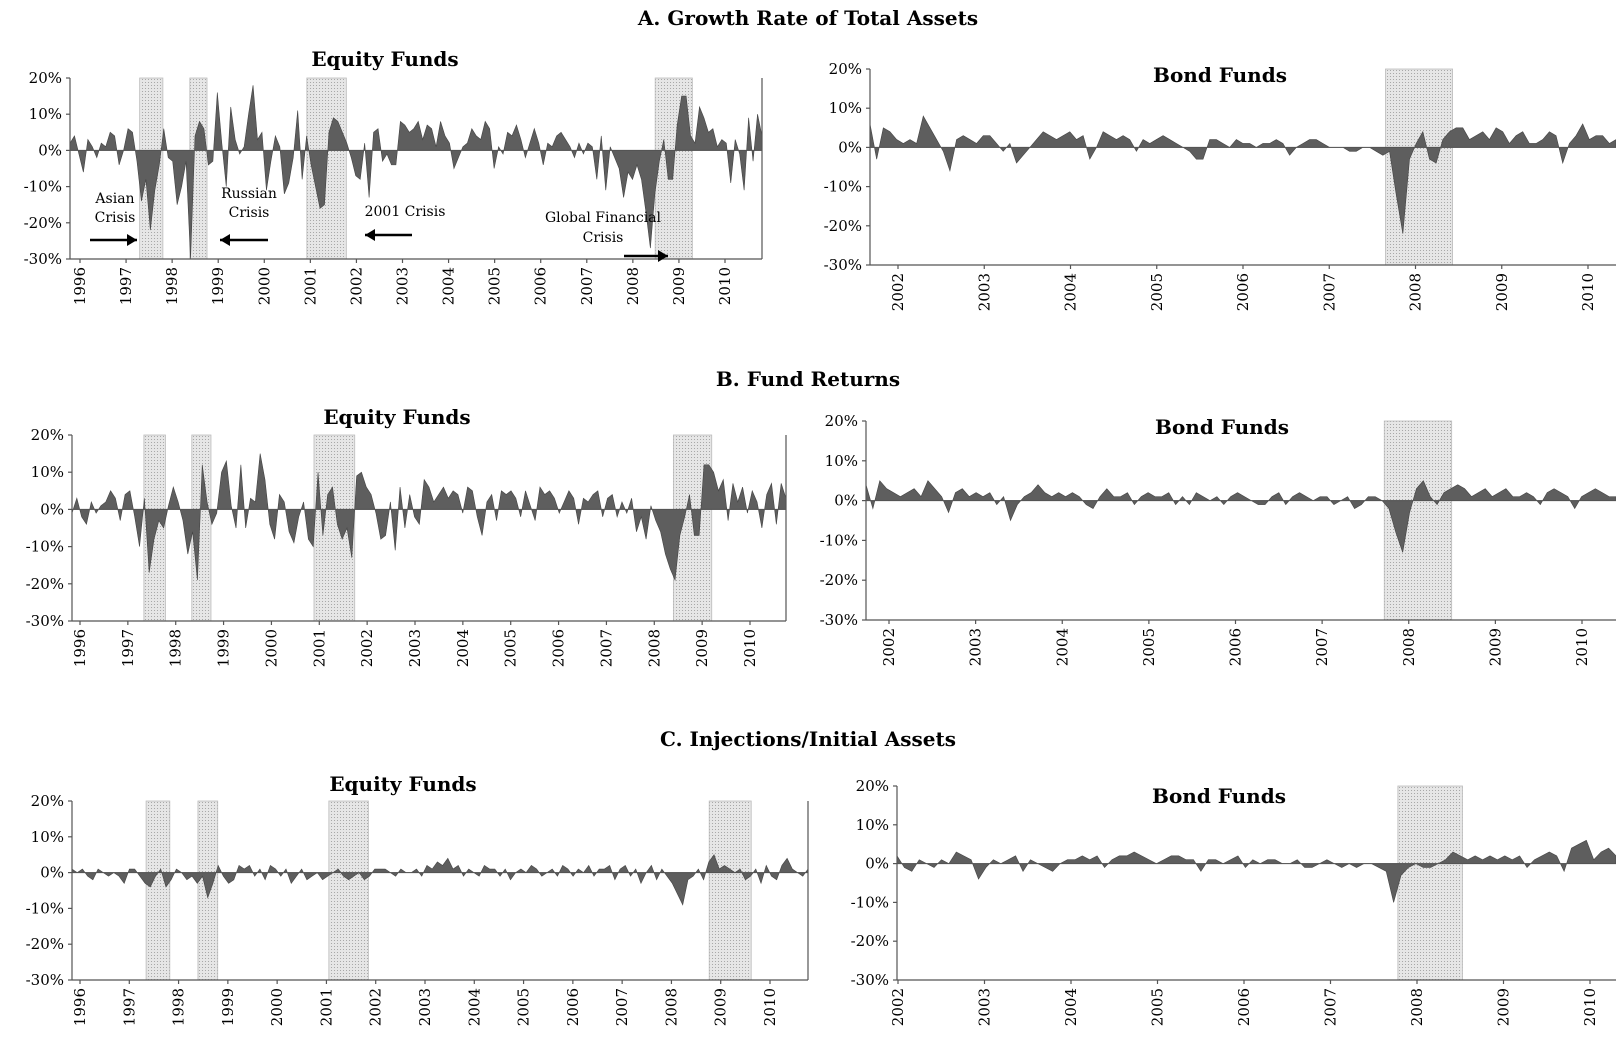 The height and width of the screenshot is (1047, 1616). What do you see at coordinates (224, 648) in the screenshot?
I see `x-tick-label: 1999` at bounding box center [224, 648].